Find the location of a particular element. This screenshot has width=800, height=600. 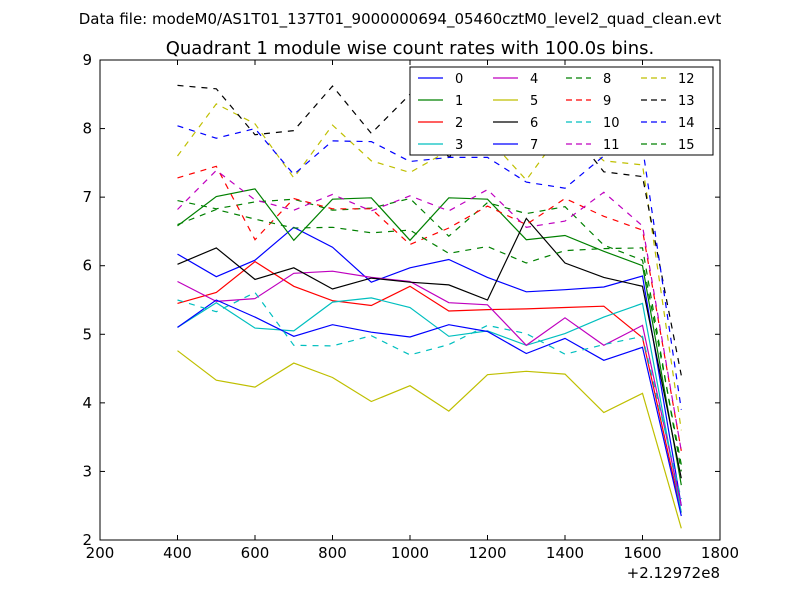

legend-label-11: 11 is located at coordinates (611, 145).